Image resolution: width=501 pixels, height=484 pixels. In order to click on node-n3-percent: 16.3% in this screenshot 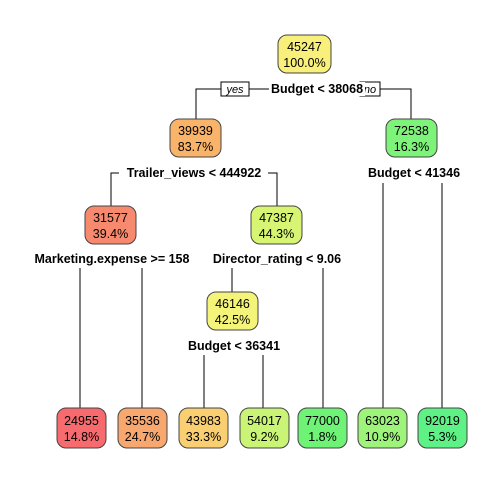, I will do `click(411, 147)`.